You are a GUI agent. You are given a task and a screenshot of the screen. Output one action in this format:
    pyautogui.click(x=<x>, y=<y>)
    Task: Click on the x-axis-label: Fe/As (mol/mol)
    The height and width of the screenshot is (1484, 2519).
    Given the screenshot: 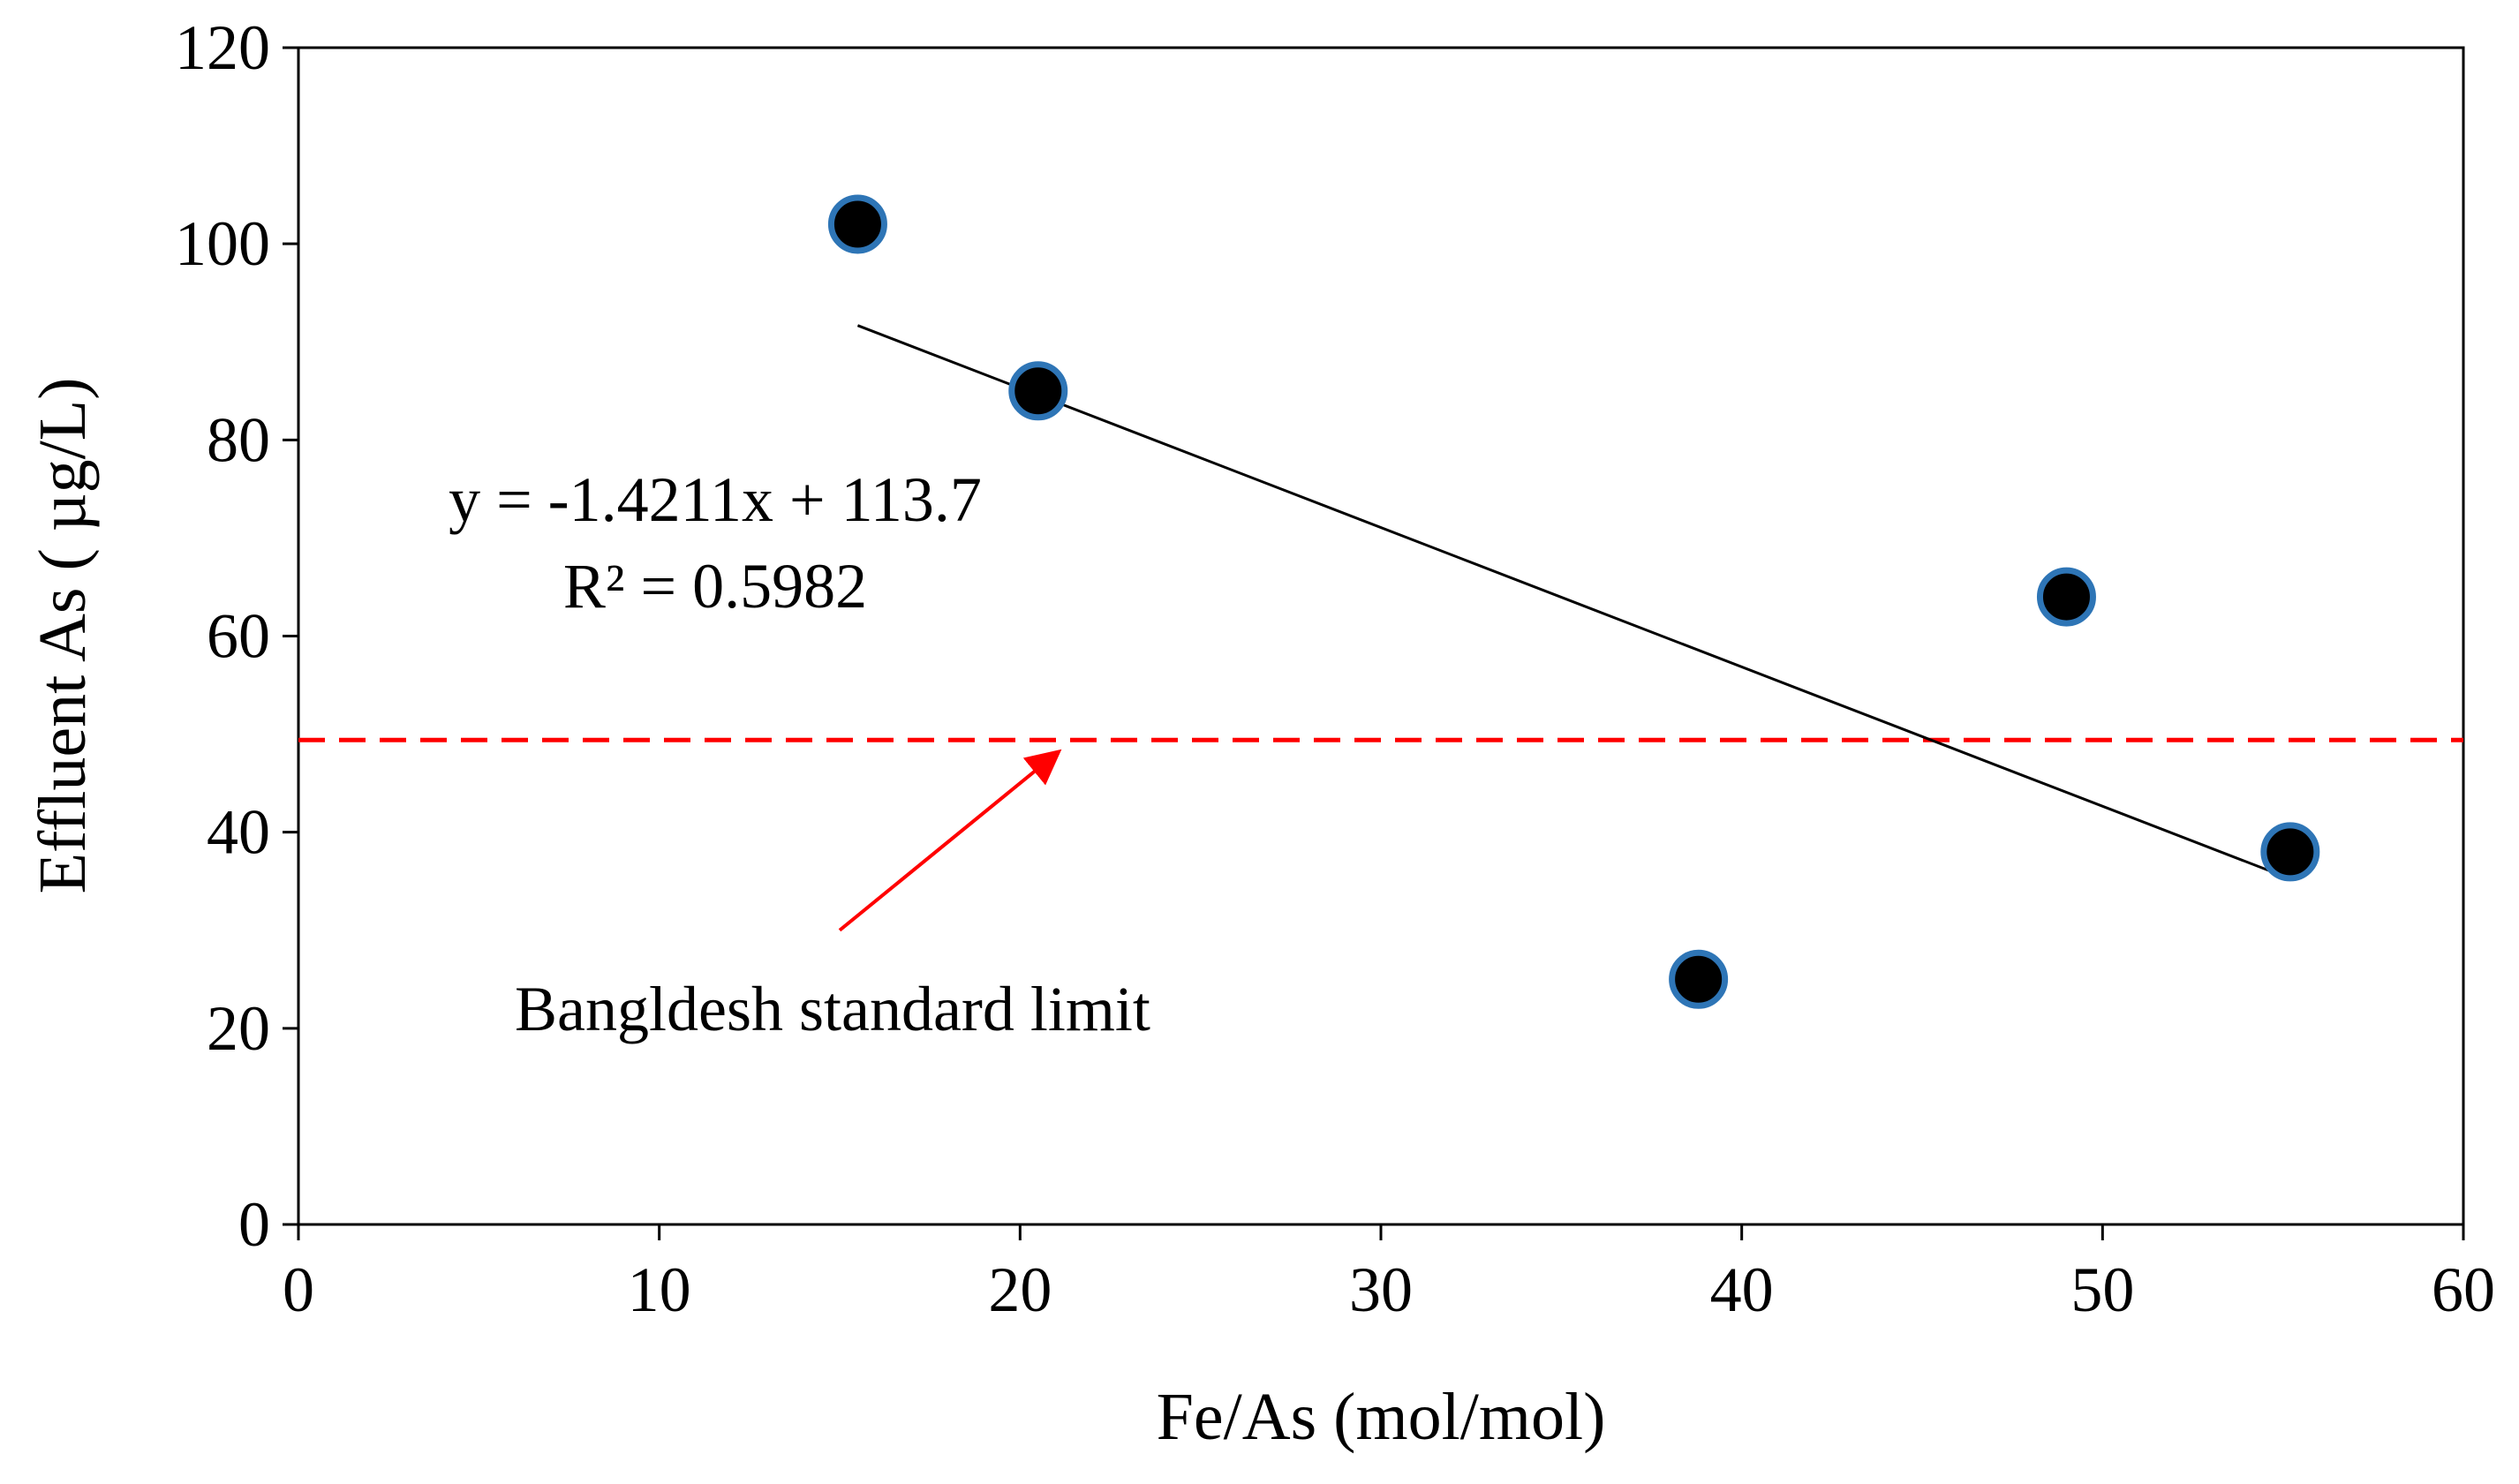 What is the action you would take?
    pyautogui.click(x=1382, y=1417)
    